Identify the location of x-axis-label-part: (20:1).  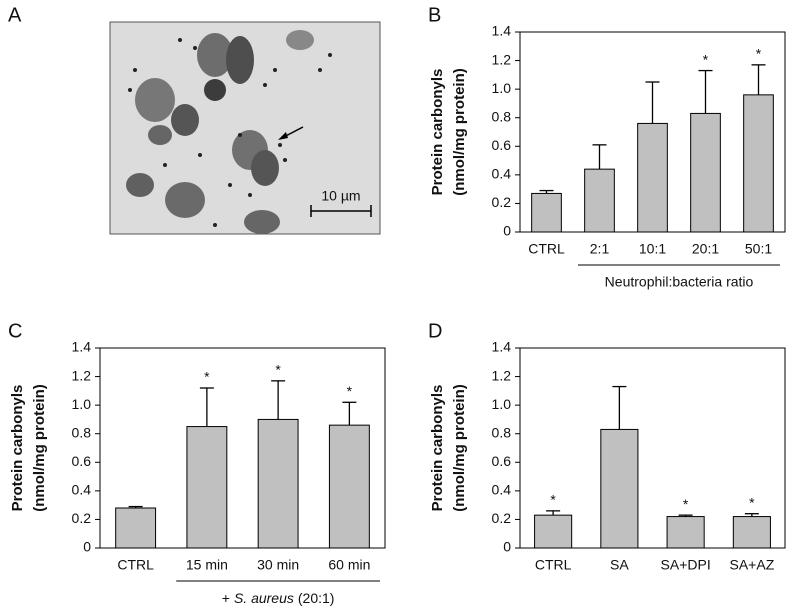
(316, 598).